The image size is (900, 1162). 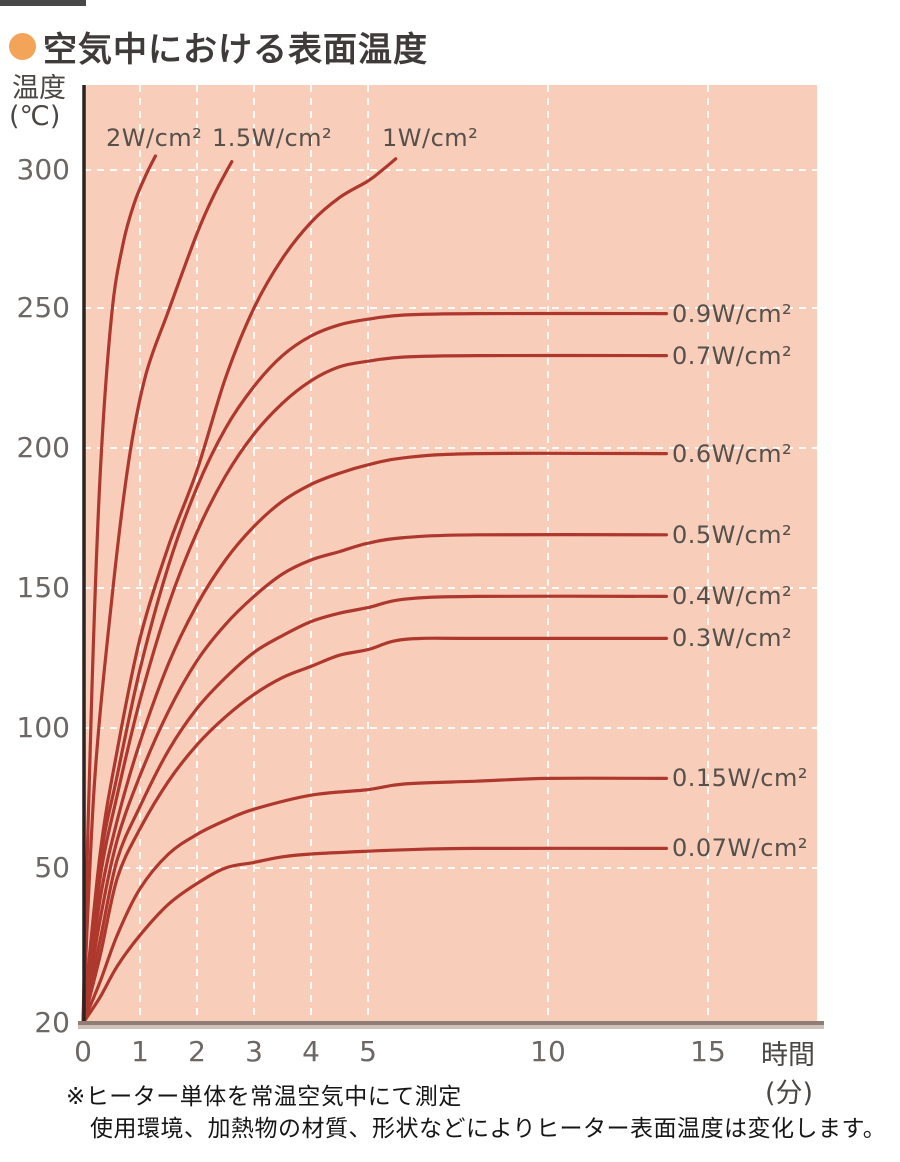 What do you see at coordinates (157, 592) in the screenshot?
I see `series-curve-1.5W/cm2` at bounding box center [157, 592].